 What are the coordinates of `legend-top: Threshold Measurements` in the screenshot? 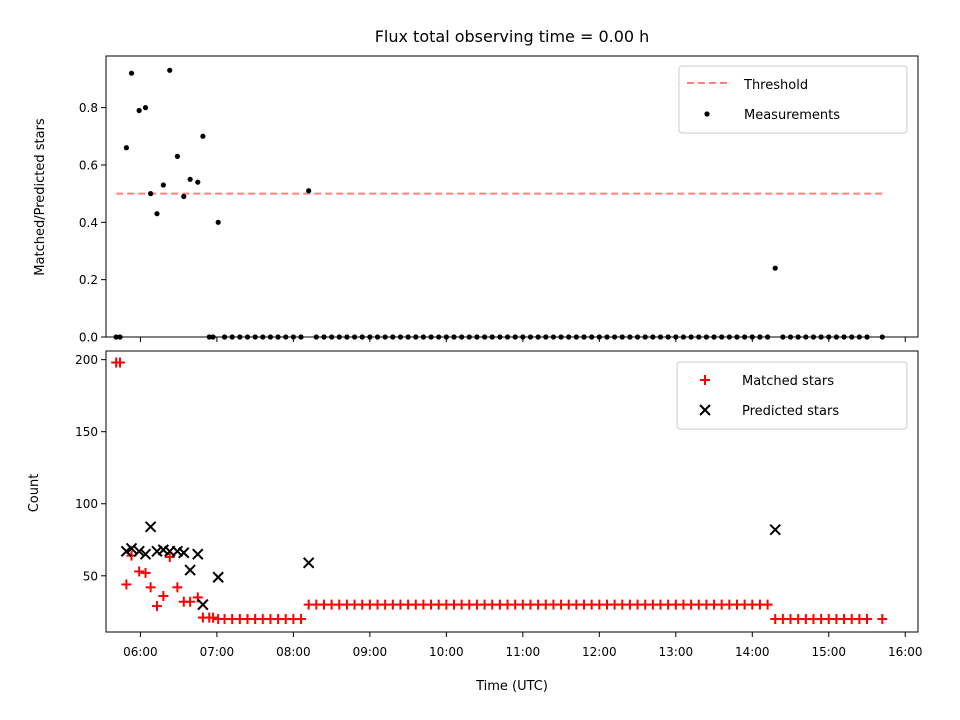 It's located at (793, 99).